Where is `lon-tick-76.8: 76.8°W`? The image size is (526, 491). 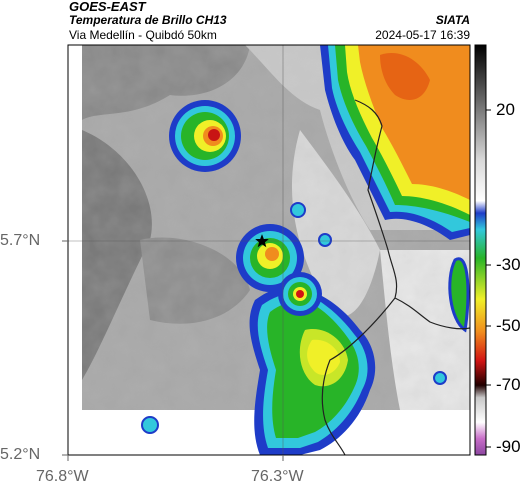 lon-tick-76.8: 76.8°W is located at coordinates (62, 476).